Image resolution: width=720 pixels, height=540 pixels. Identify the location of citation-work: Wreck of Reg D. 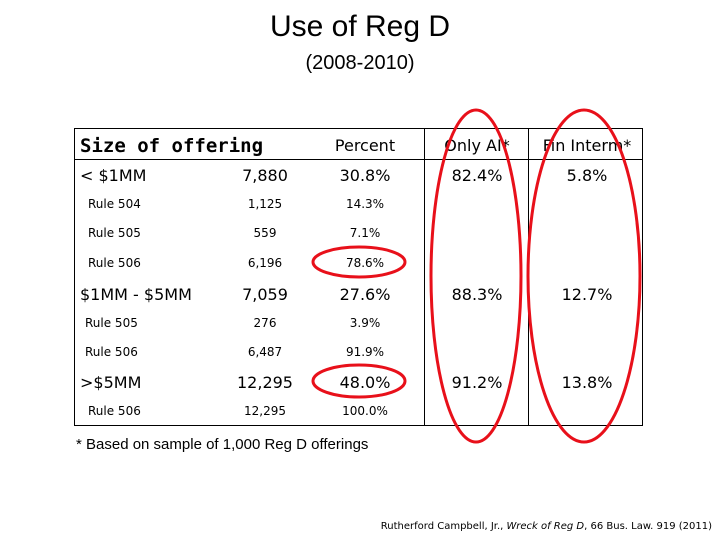
(545, 526).